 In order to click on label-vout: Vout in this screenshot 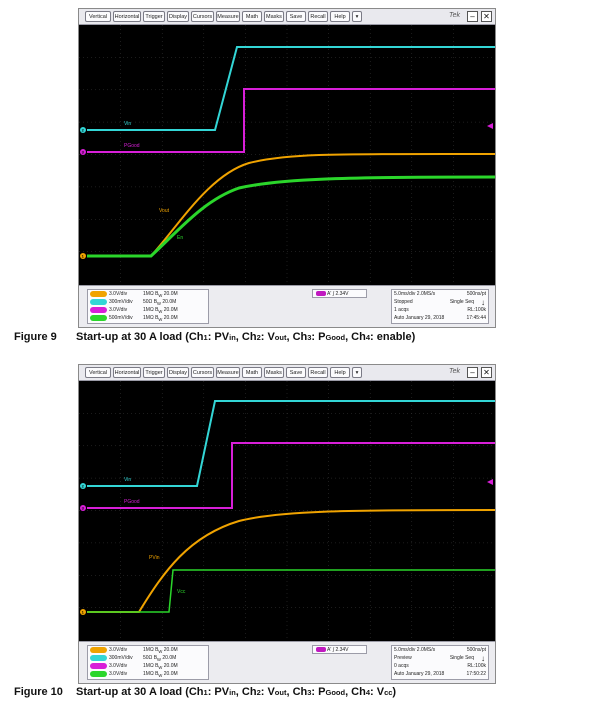, I will do `click(164, 211)`.